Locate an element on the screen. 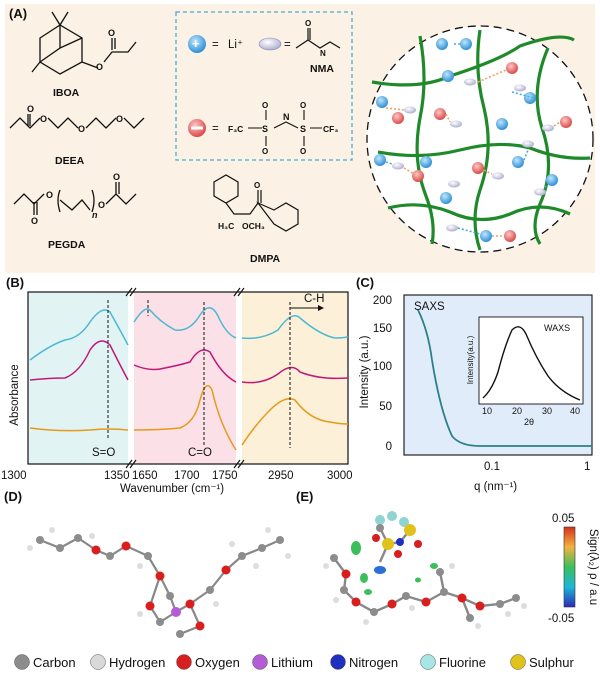 The image size is (600, 680). polymer-network-diagram is located at coordinates (480, 139).